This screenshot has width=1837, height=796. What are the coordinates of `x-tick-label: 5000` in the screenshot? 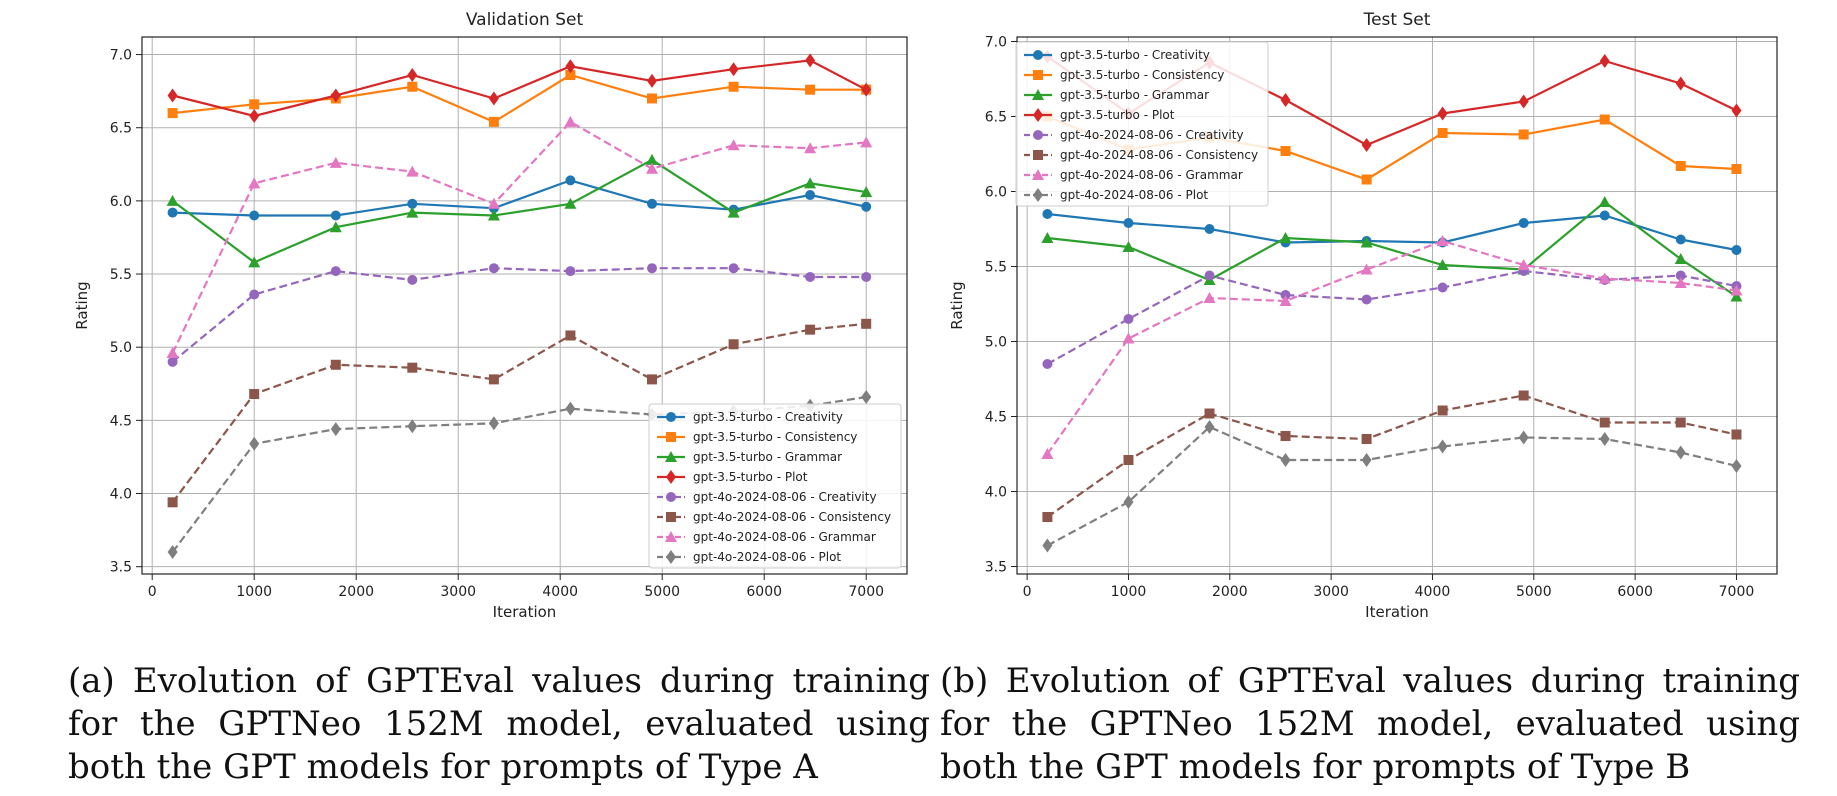 It's located at (662, 592).